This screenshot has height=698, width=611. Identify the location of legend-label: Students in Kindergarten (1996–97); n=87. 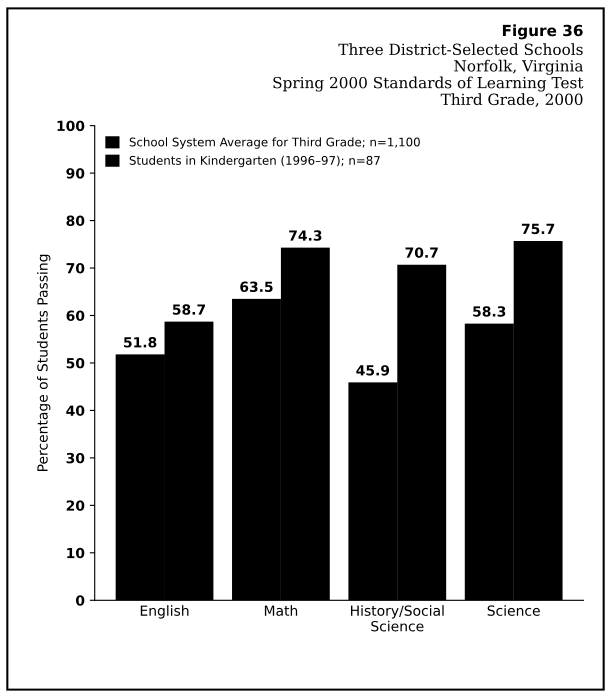
(255, 162).